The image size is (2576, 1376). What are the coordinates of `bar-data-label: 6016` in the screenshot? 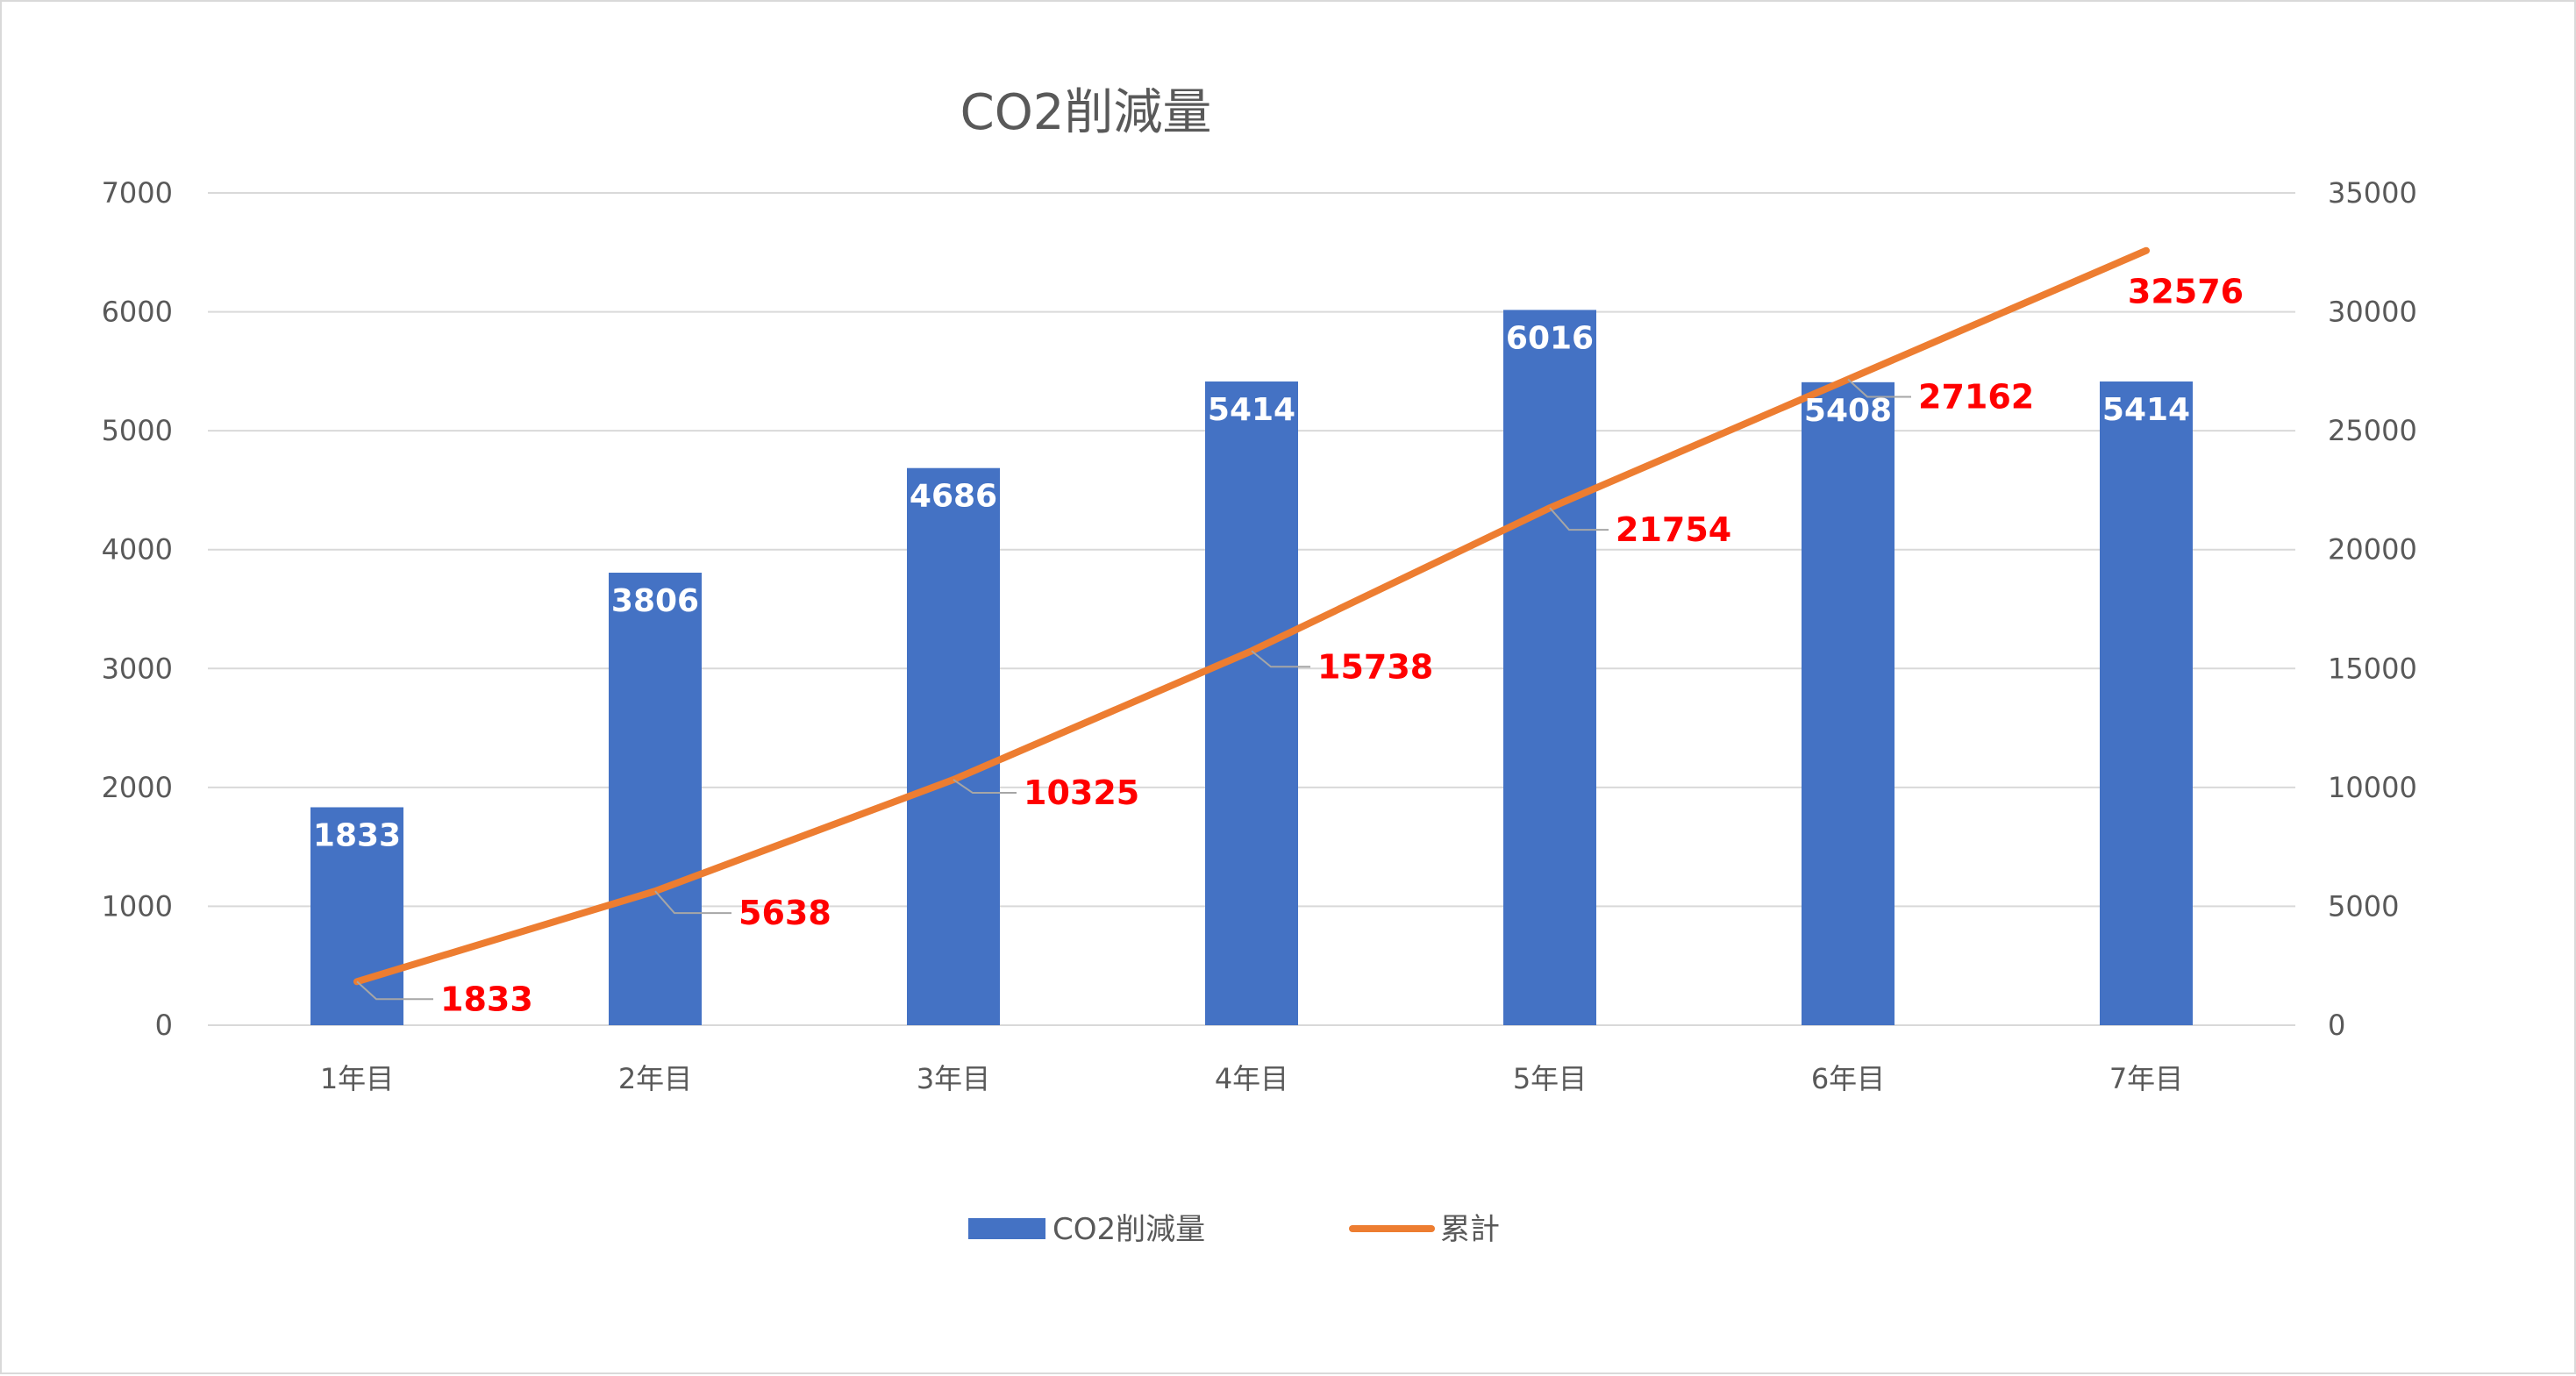 It's located at (1550, 338).